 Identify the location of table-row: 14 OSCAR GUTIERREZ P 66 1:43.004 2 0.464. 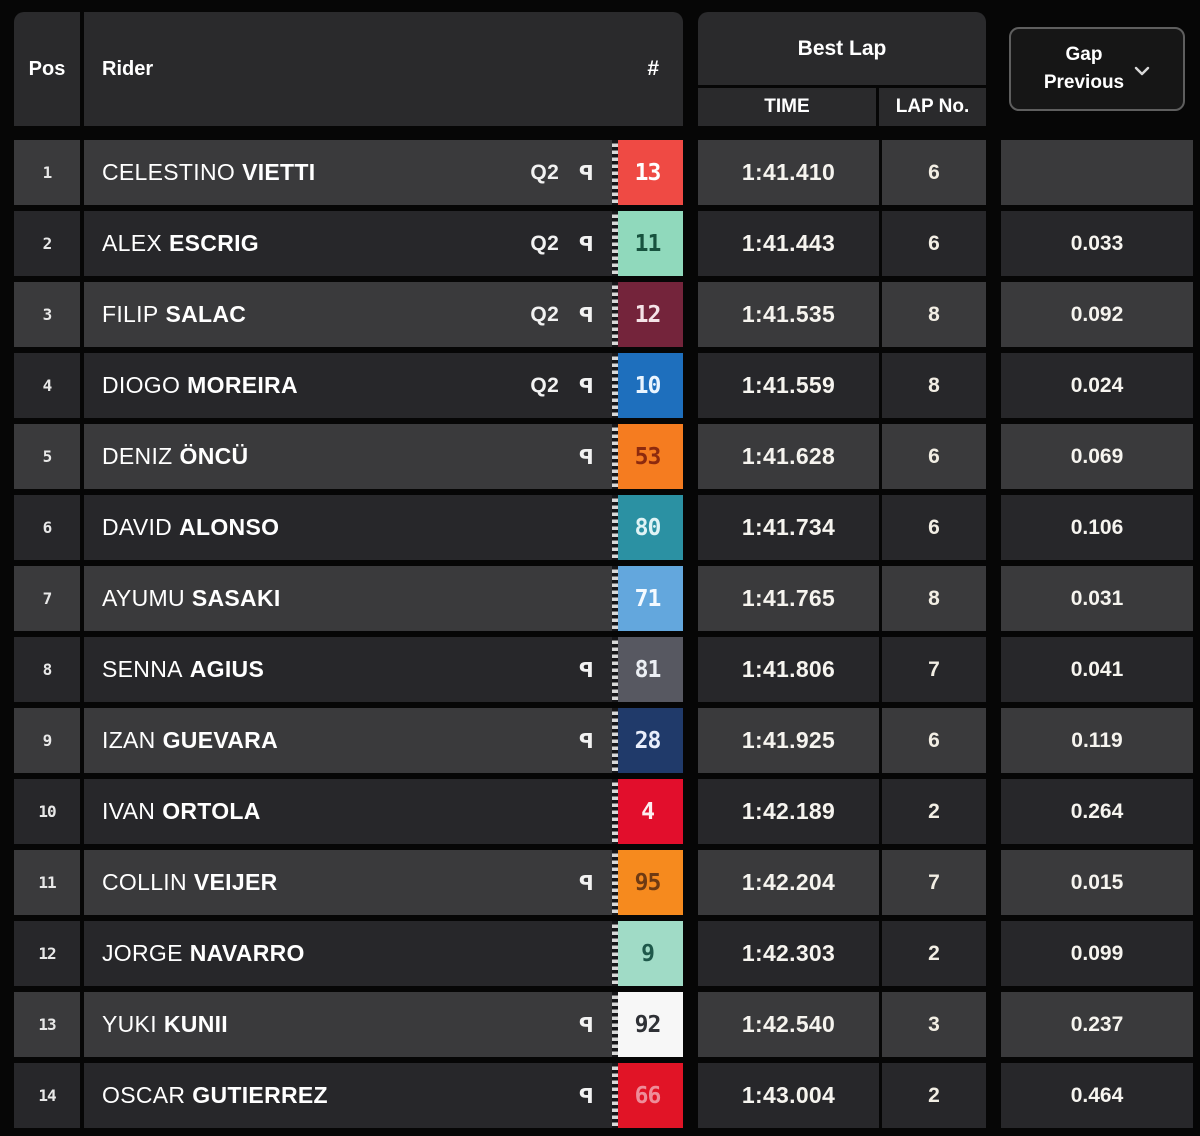
(603, 1095).